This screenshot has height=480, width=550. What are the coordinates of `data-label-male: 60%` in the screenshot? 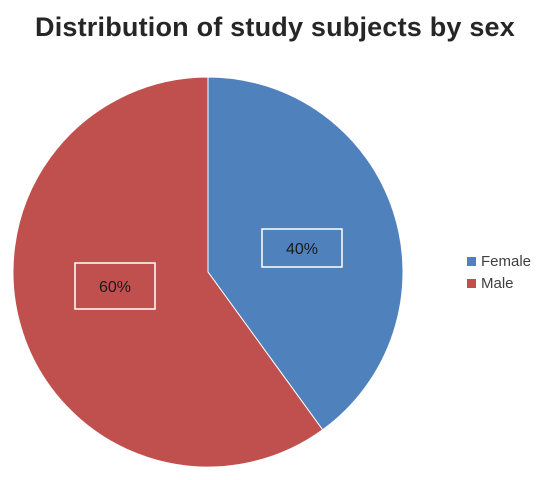 It's located at (115, 286).